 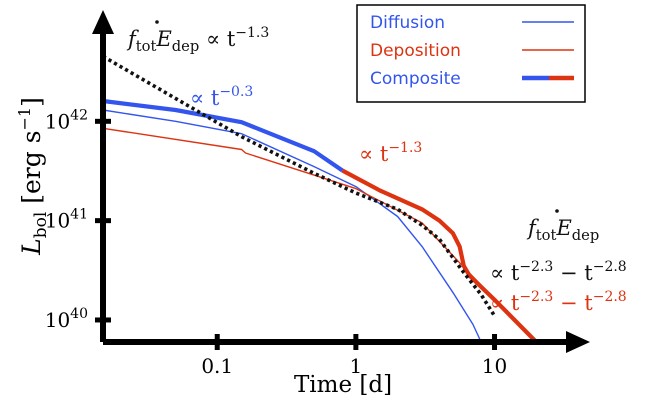 What do you see at coordinates (66, 319) in the screenshot?
I see `y-tick-label: 1040` at bounding box center [66, 319].